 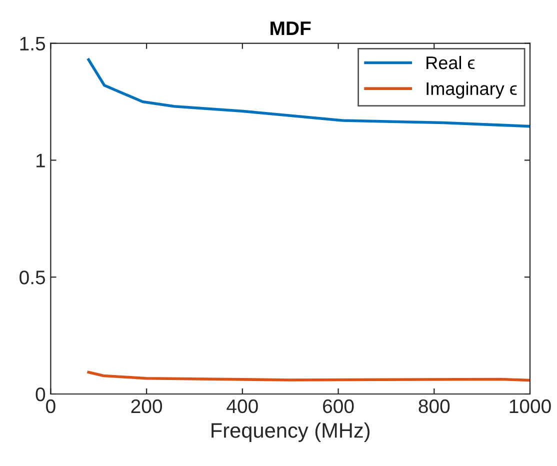 I want to click on y-tick-label: 1.5, so click(x=33, y=43).